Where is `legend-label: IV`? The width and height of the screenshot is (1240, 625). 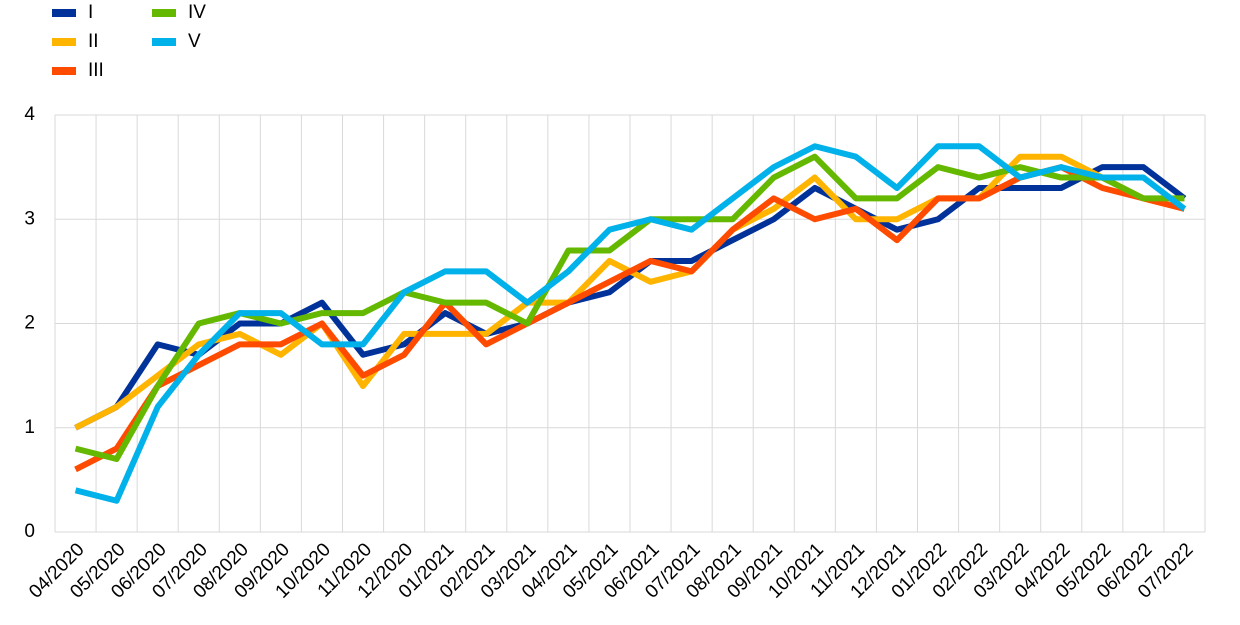 legend-label: IV is located at coordinates (197, 12).